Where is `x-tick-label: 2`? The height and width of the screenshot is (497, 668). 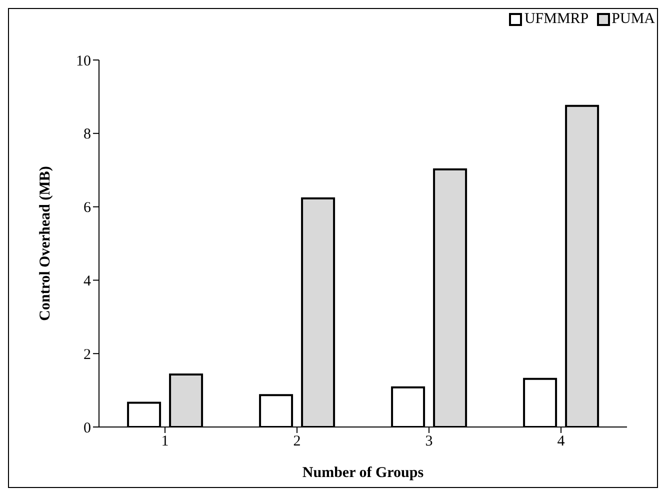 x-tick-label: 2 is located at coordinates (297, 442).